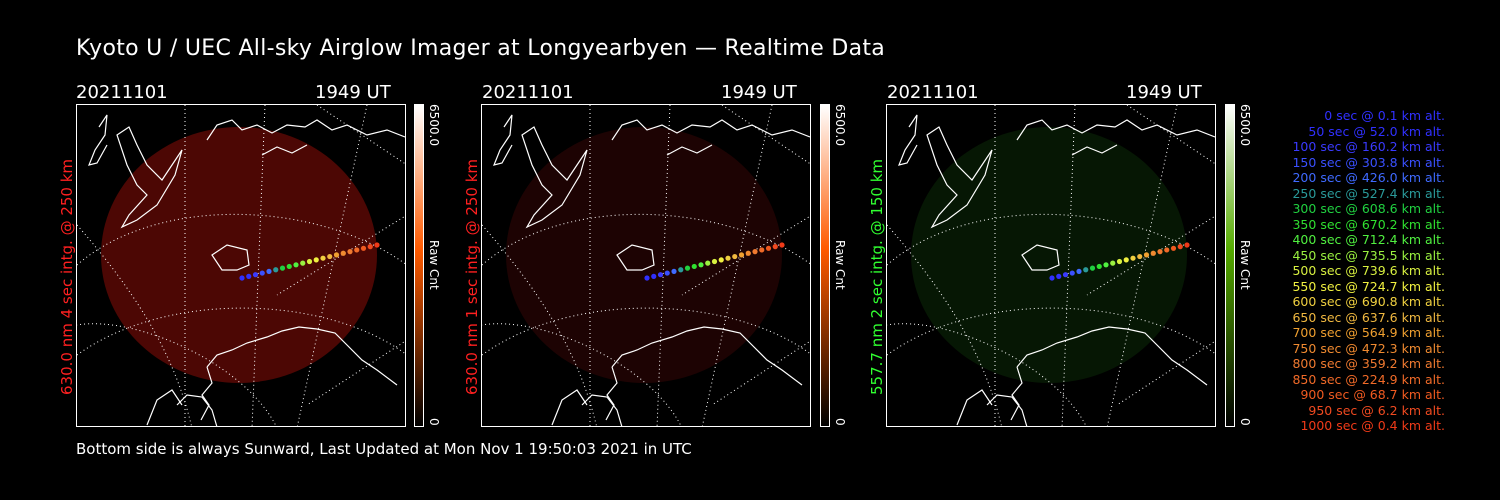 Image resolution: width=1500 pixels, height=500 pixels. What do you see at coordinates (1368, 177) in the screenshot?
I see `legend-item-4: 200 sec @ 426.0 km alt.` at bounding box center [1368, 177].